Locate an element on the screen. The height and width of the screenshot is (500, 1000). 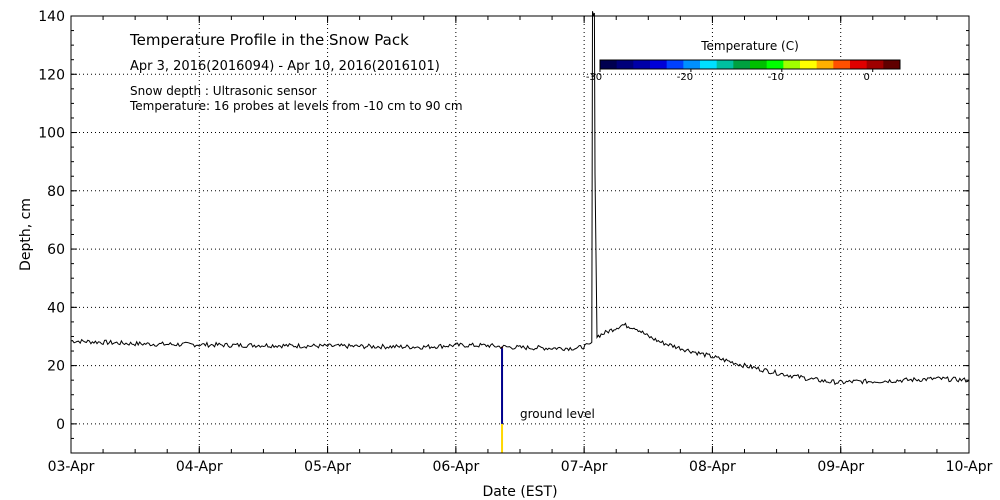
y-tick-label: 100 is located at coordinates (51, 134).